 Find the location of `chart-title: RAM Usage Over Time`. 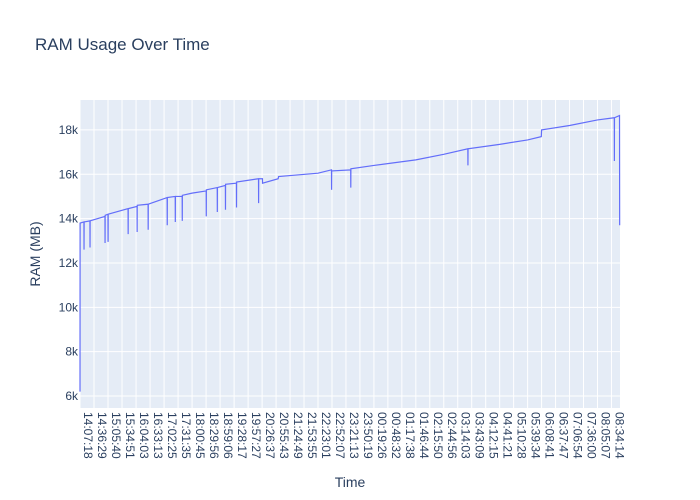

chart-title: RAM Usage Over Time is located at coordinates (122, 44).